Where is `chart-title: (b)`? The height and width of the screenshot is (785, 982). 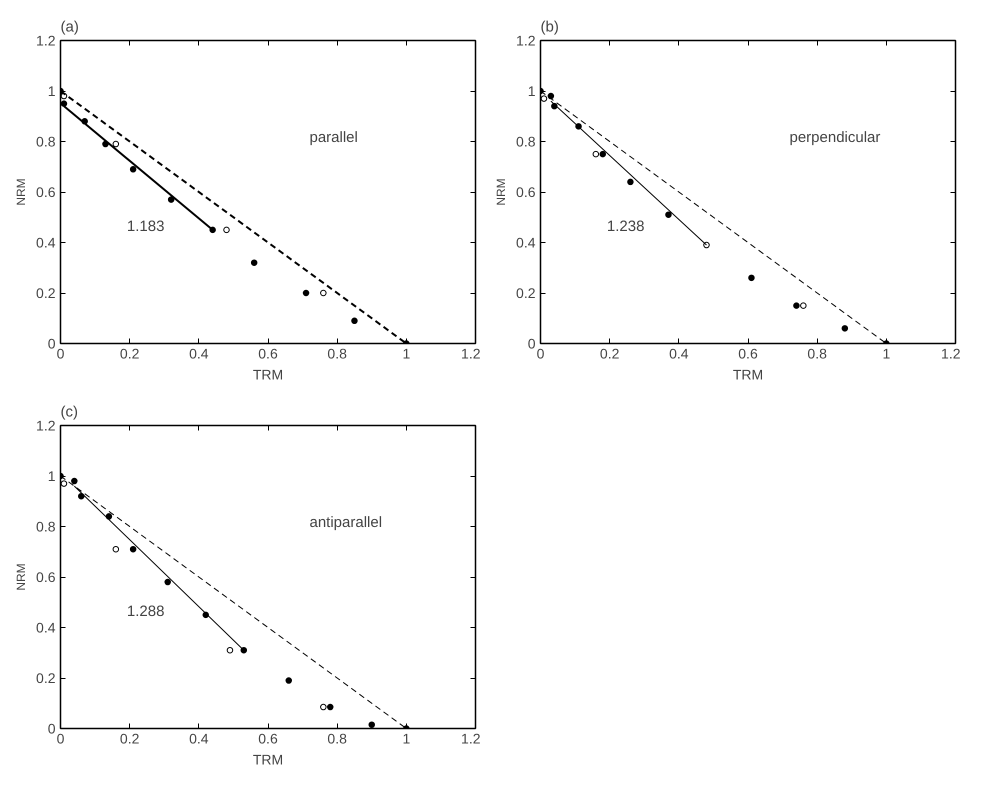 chart-title: (b) is located at coordinates (549, 27).